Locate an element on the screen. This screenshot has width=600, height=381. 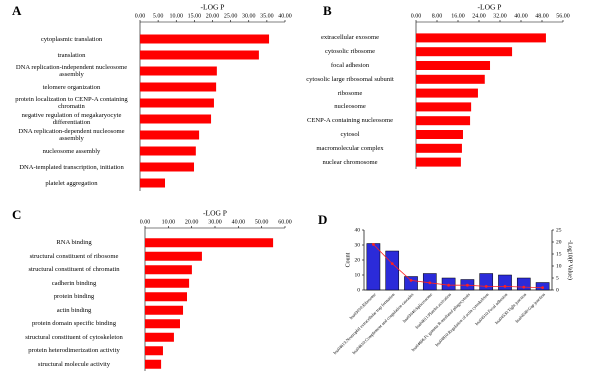
panel-label: B is located at coordinates (327, 10).